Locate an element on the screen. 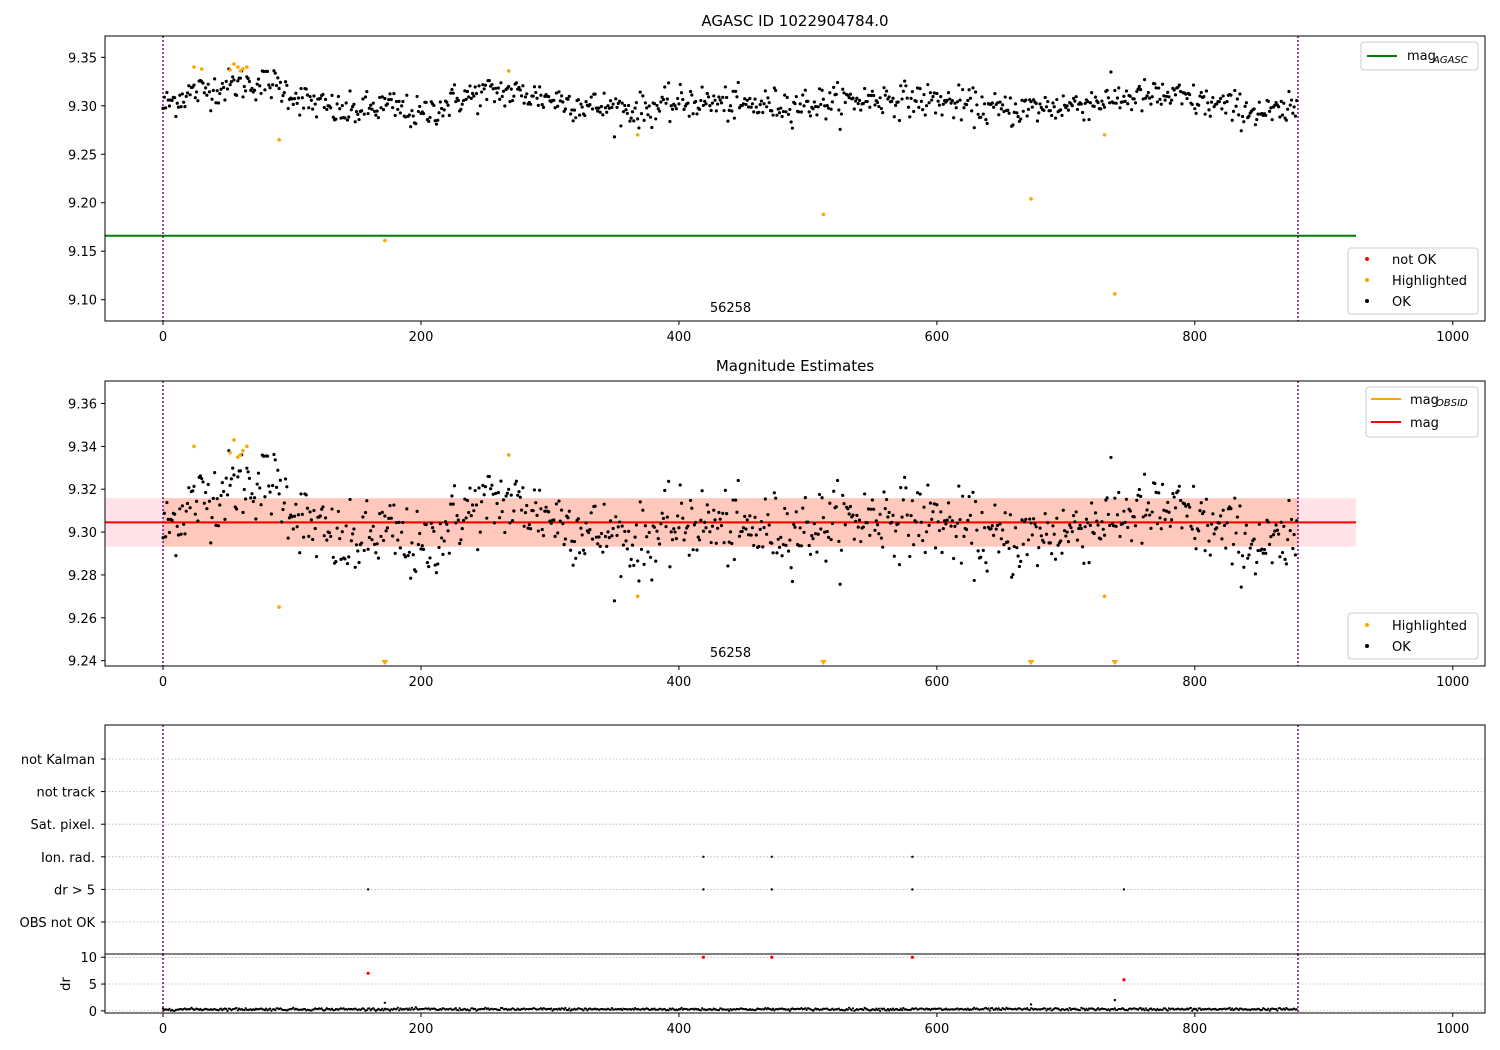  agasc-obsid-label: 56258 is located at coordinates (730, 308).